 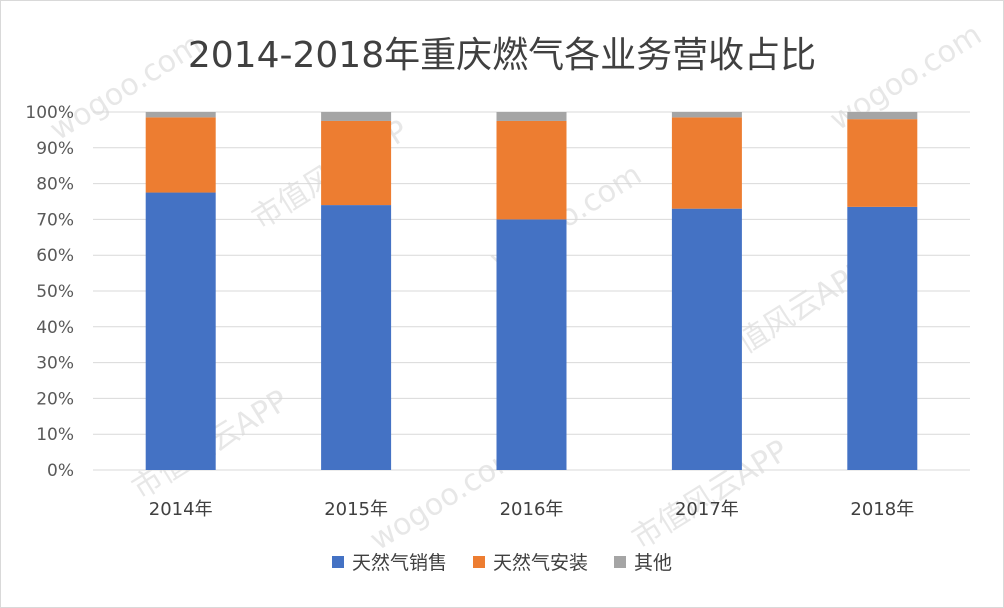 What do you see at coordinates (707, 509) in the screenshot?
I see `x-tick-label: 2017年` at bounding box center [707, 509].